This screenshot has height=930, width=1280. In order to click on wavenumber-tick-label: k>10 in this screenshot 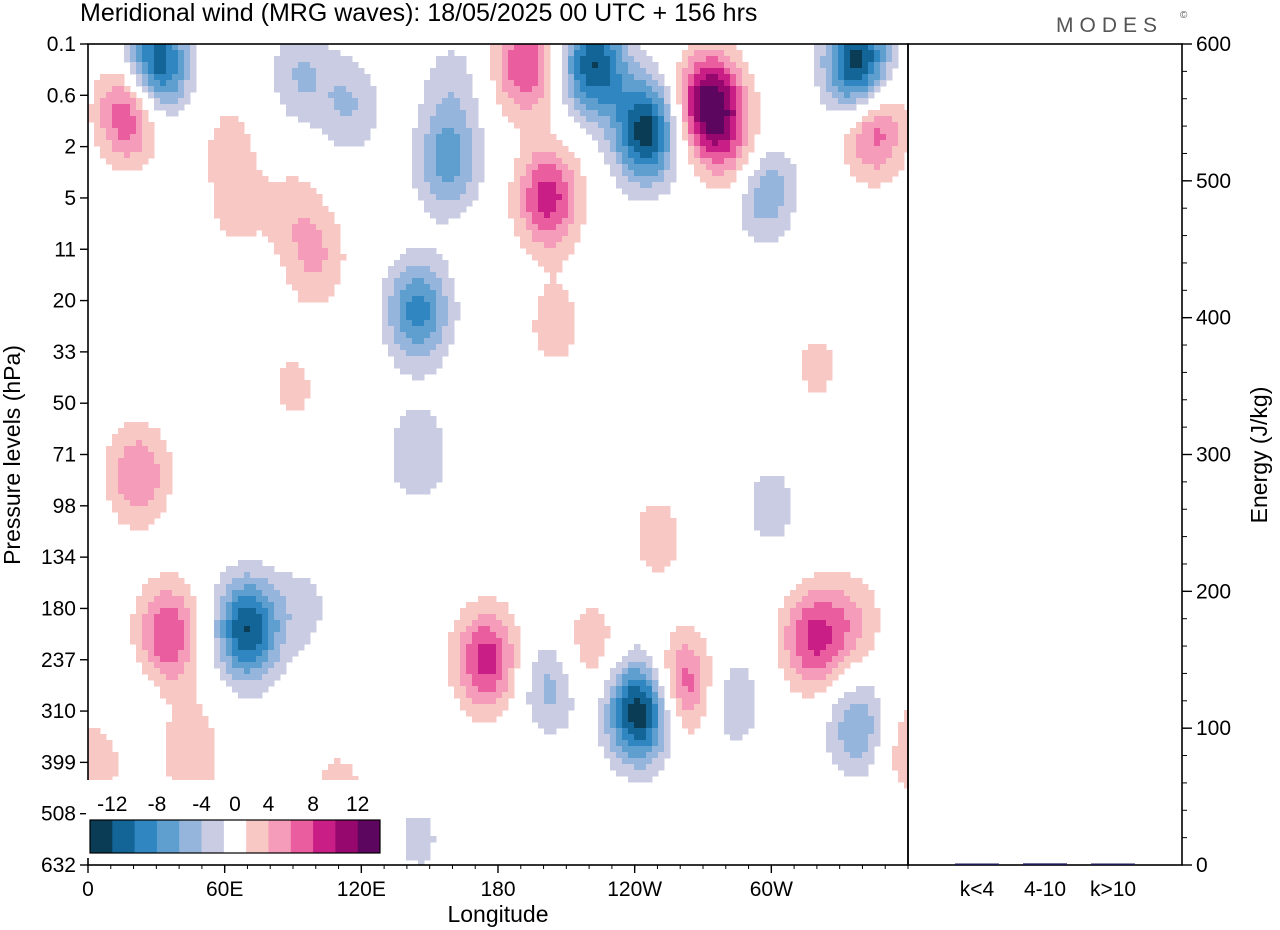, I will do `click(1113, 889)`.